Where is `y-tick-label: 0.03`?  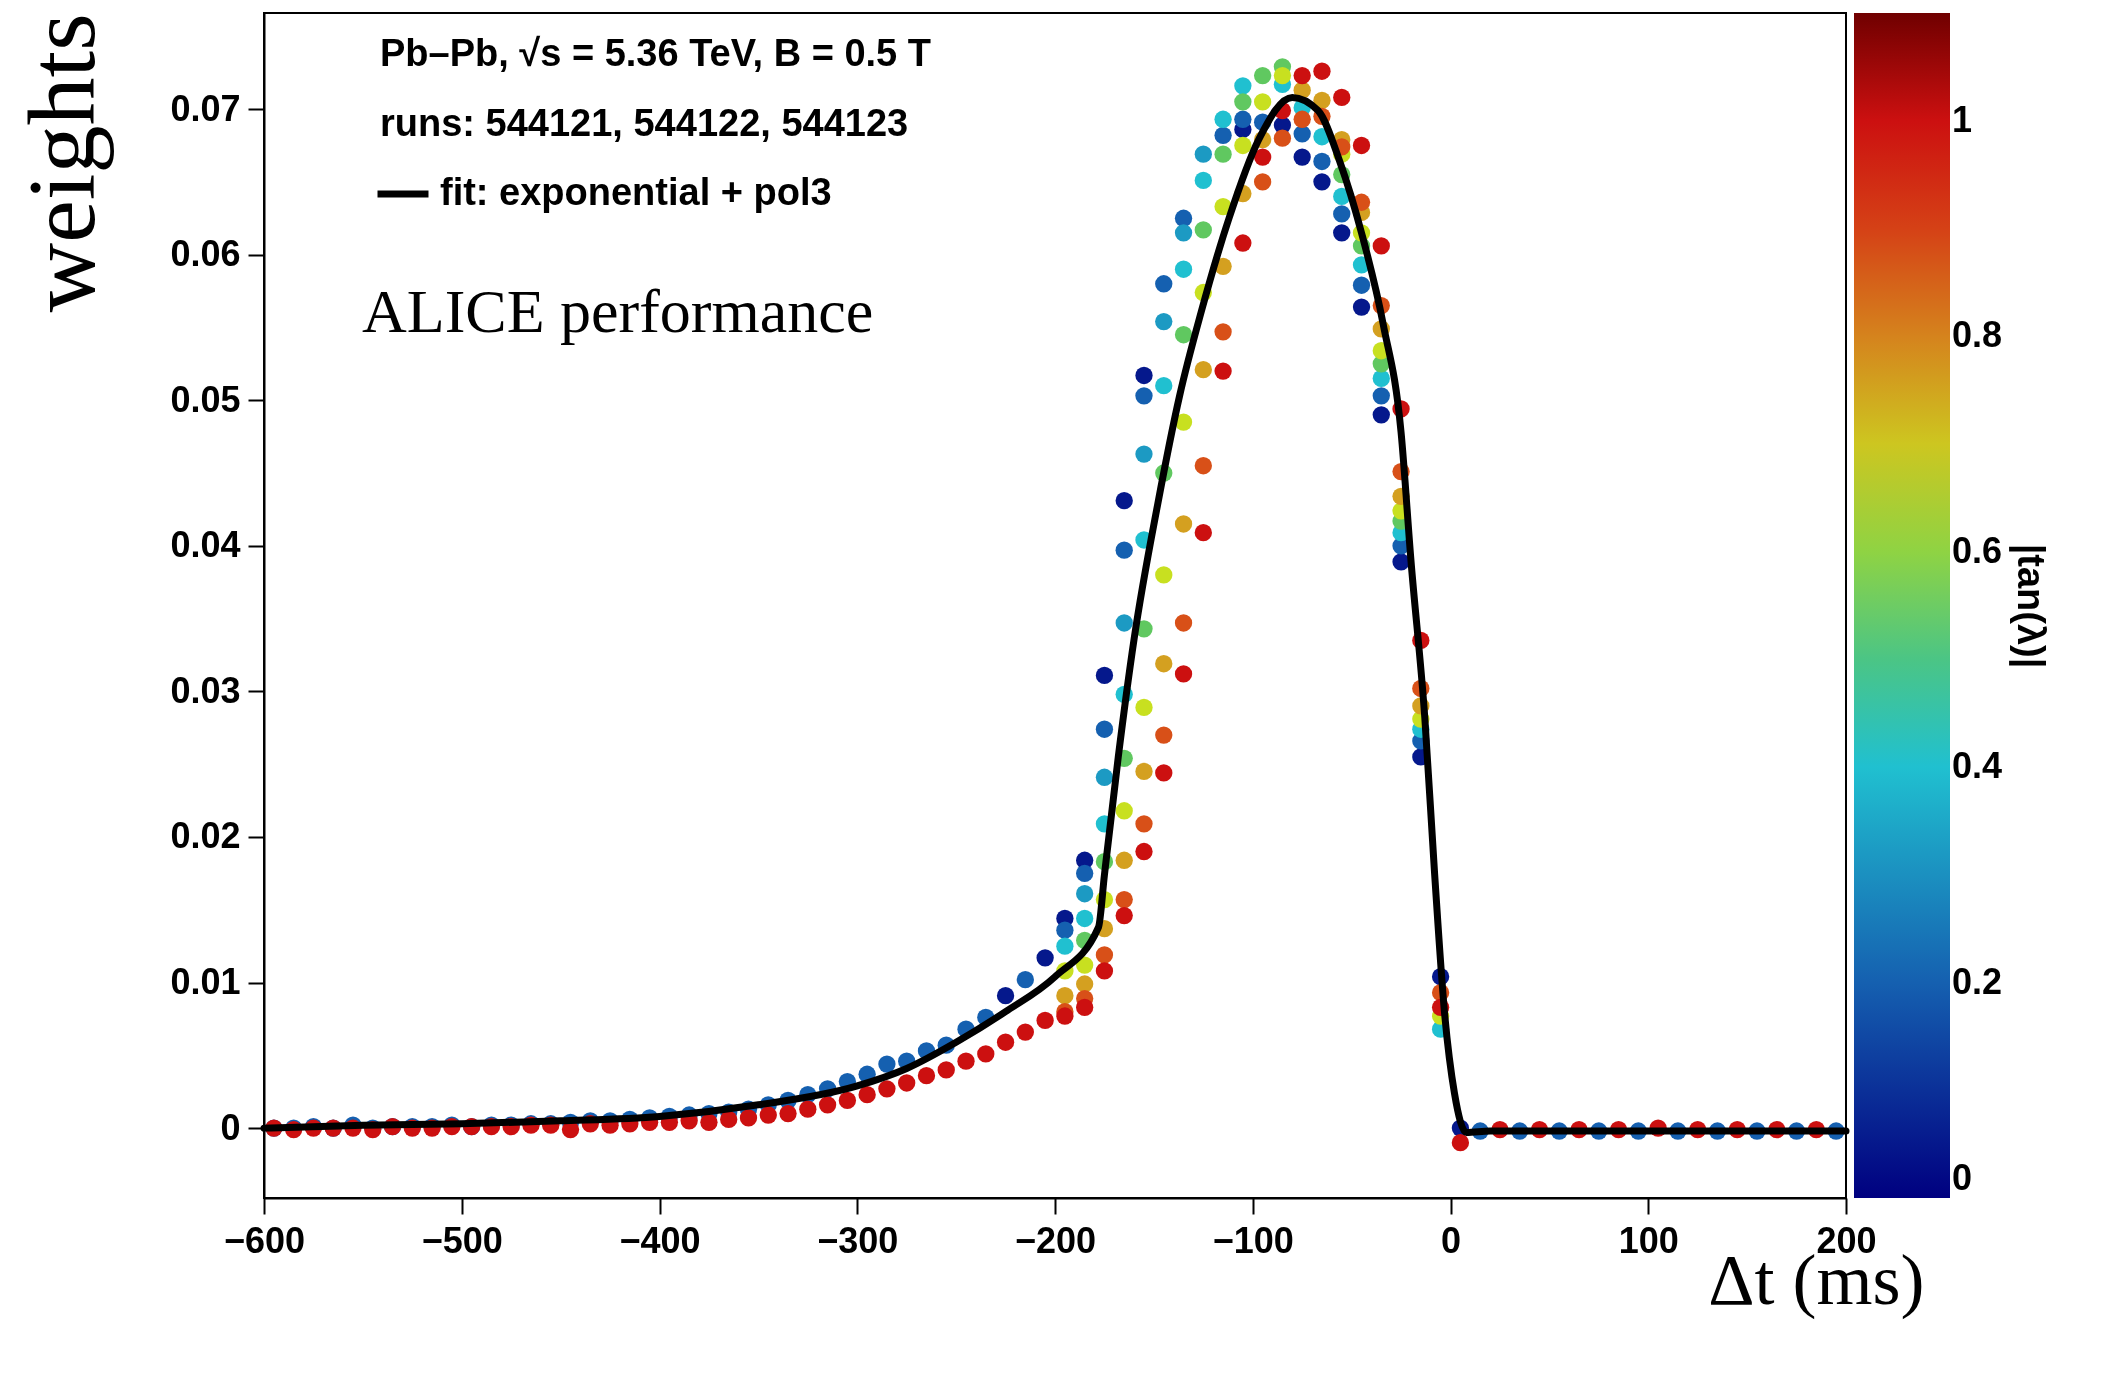 y-tick-label: 0.03 is located at coordinates (205, 690).